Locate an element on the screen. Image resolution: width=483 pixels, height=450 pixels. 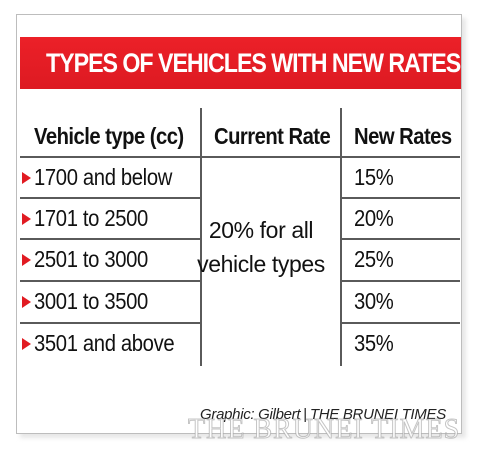
row-vehicle-type: 3001 to 3500 is located at coordinates (99, 301).